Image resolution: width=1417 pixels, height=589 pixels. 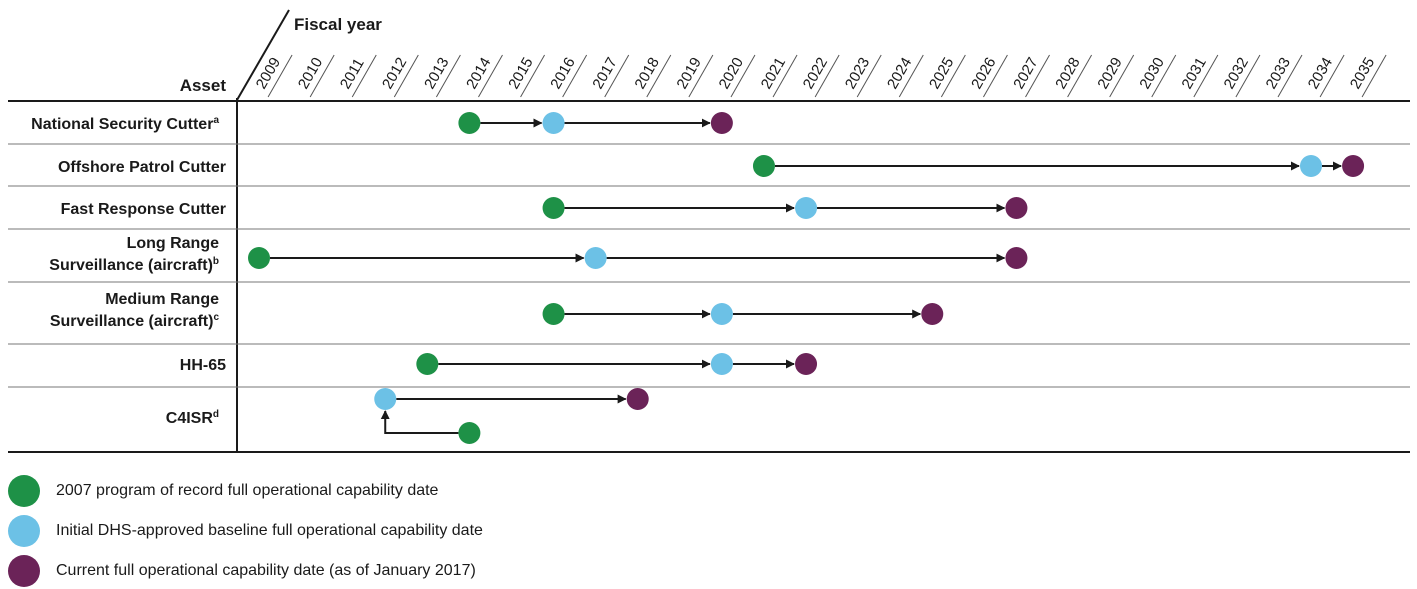 I want to click on asset-label-row: Medium Range Surveillance (aircraft)c, so click(x=135, y=310).